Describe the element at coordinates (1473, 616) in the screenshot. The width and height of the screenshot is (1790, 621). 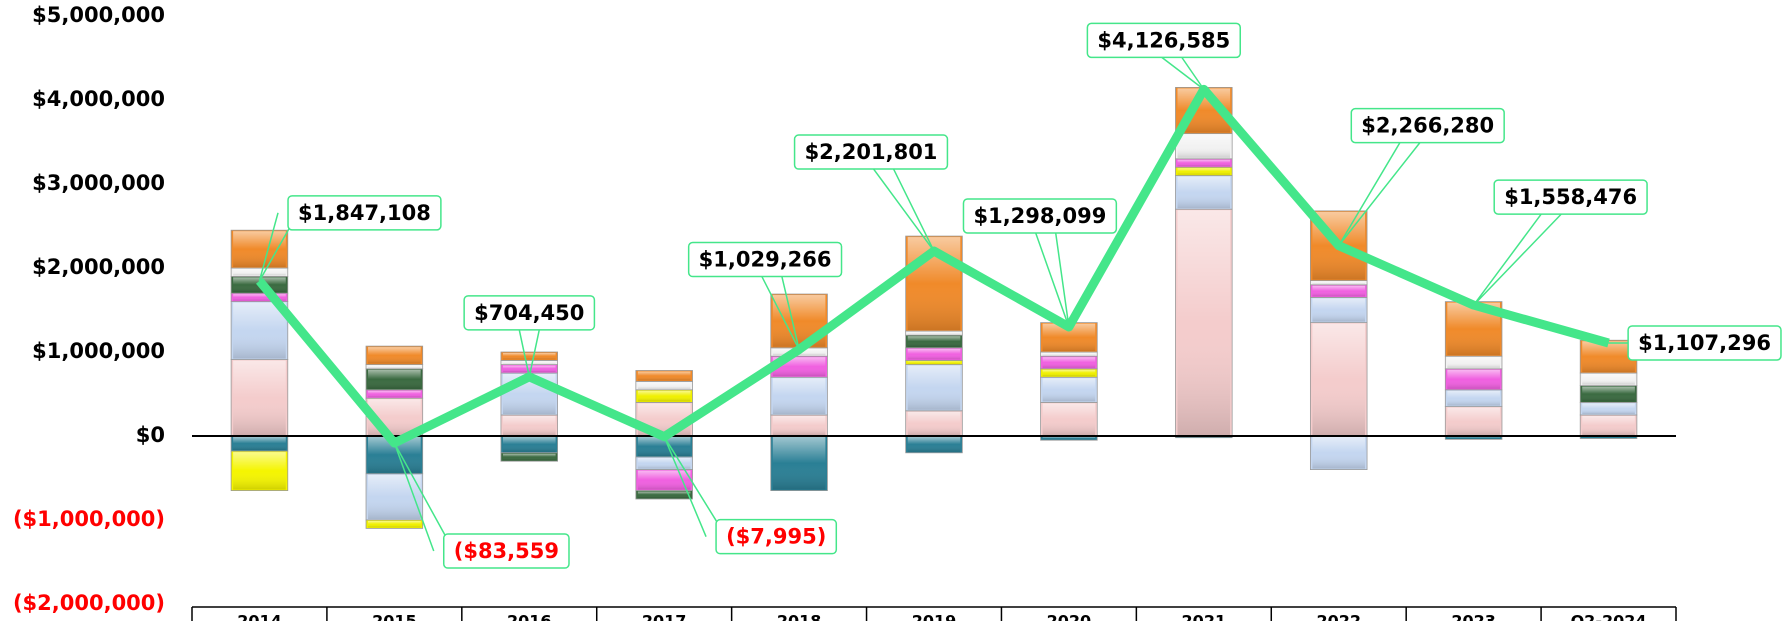
I see `x-tick-label: 2023` at that location.